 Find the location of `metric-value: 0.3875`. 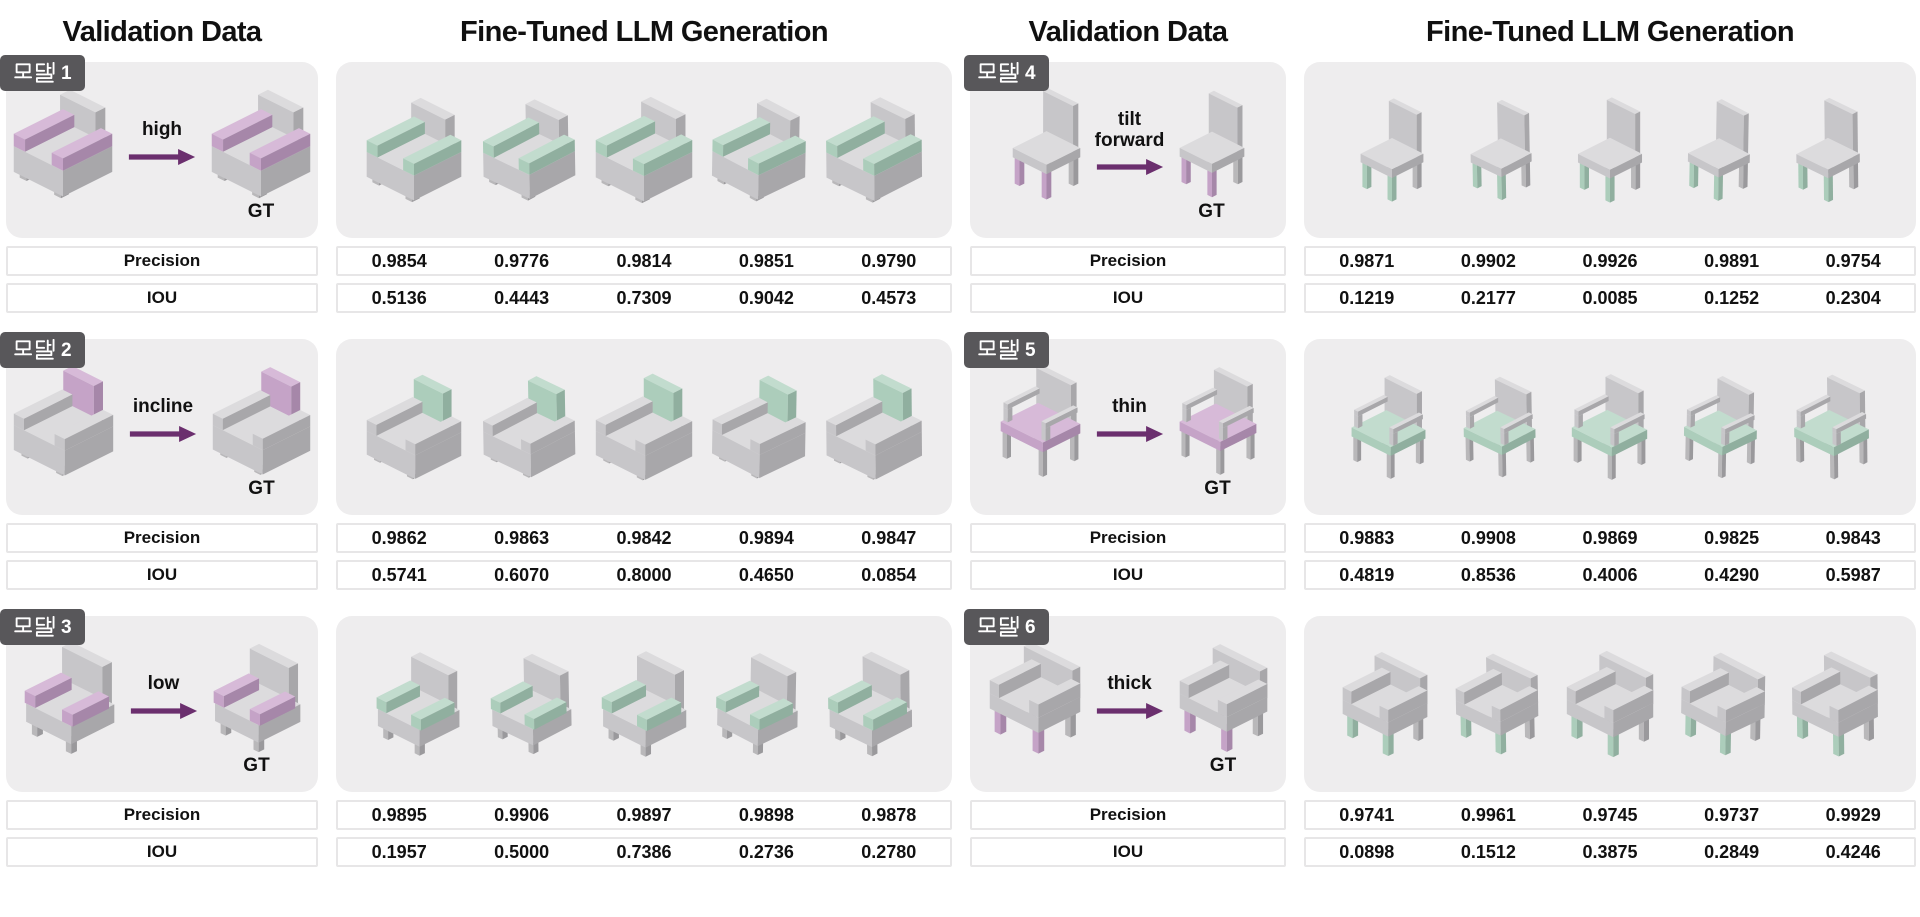

metric-value: 0.3875 is located at coordinates (1610, 851).